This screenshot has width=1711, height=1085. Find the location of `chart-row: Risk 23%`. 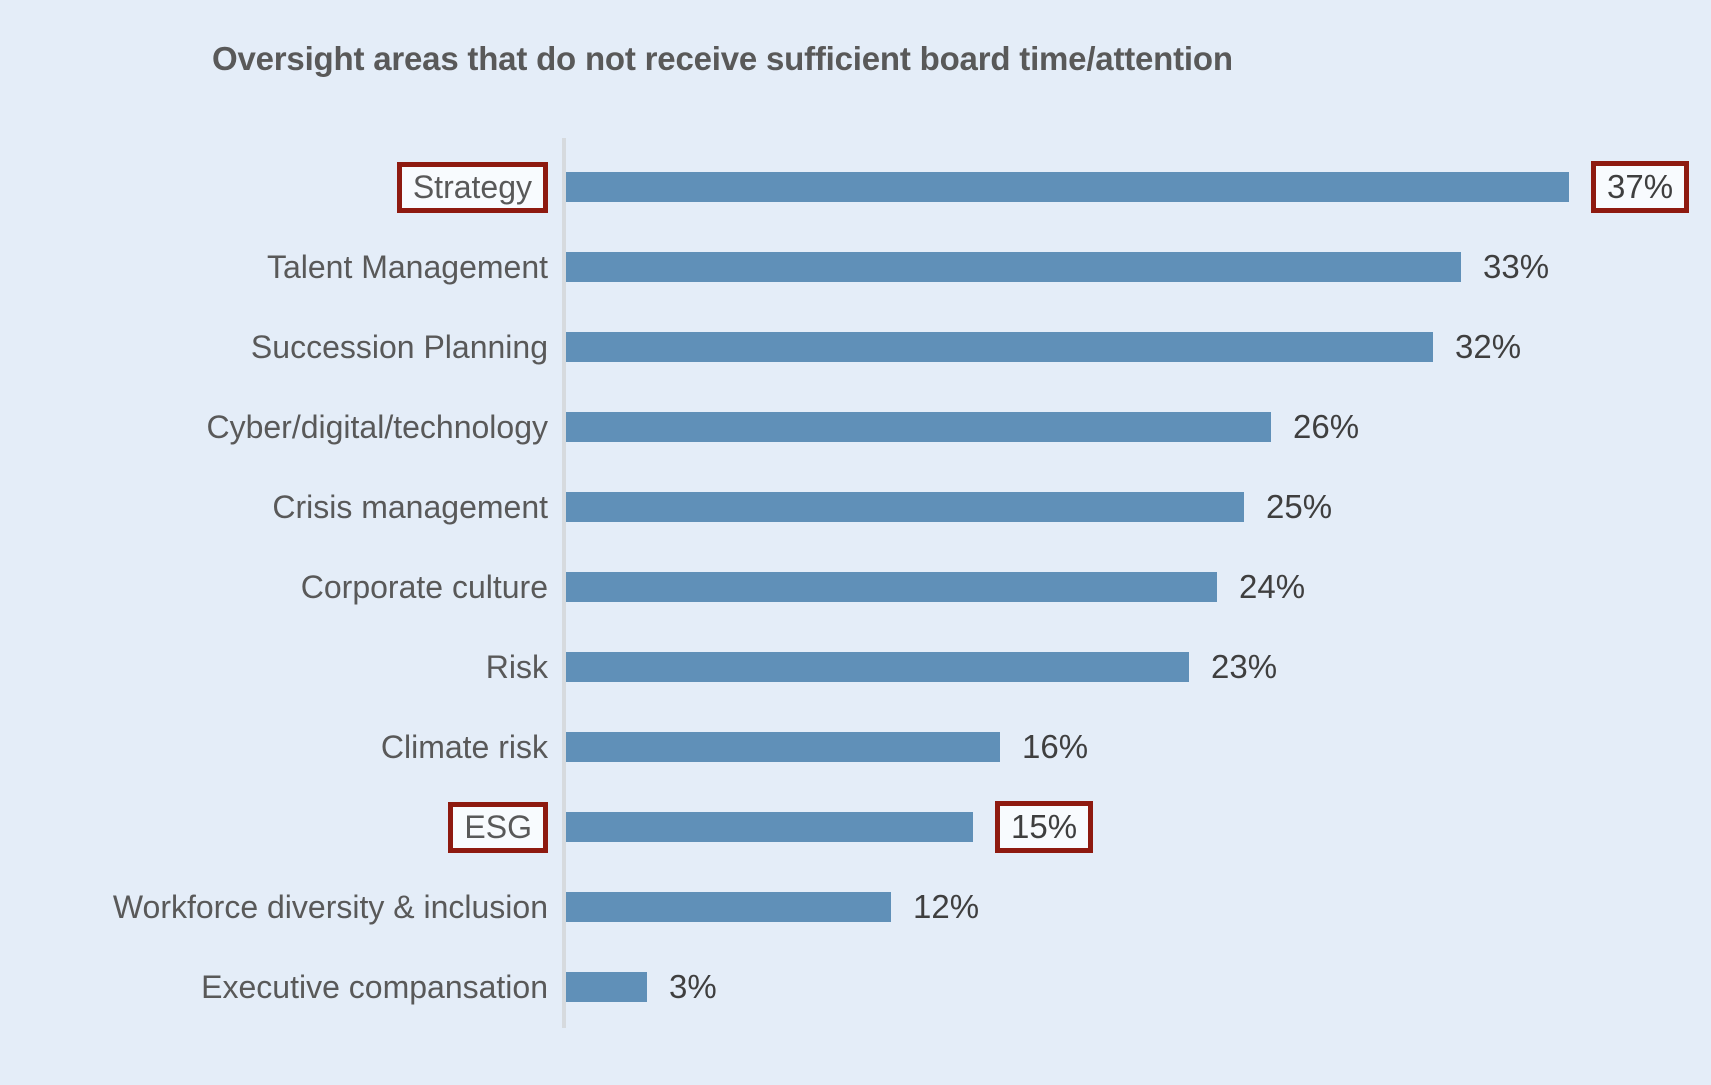

chart-row: Risk 23% is located at coordinates (855, 667).